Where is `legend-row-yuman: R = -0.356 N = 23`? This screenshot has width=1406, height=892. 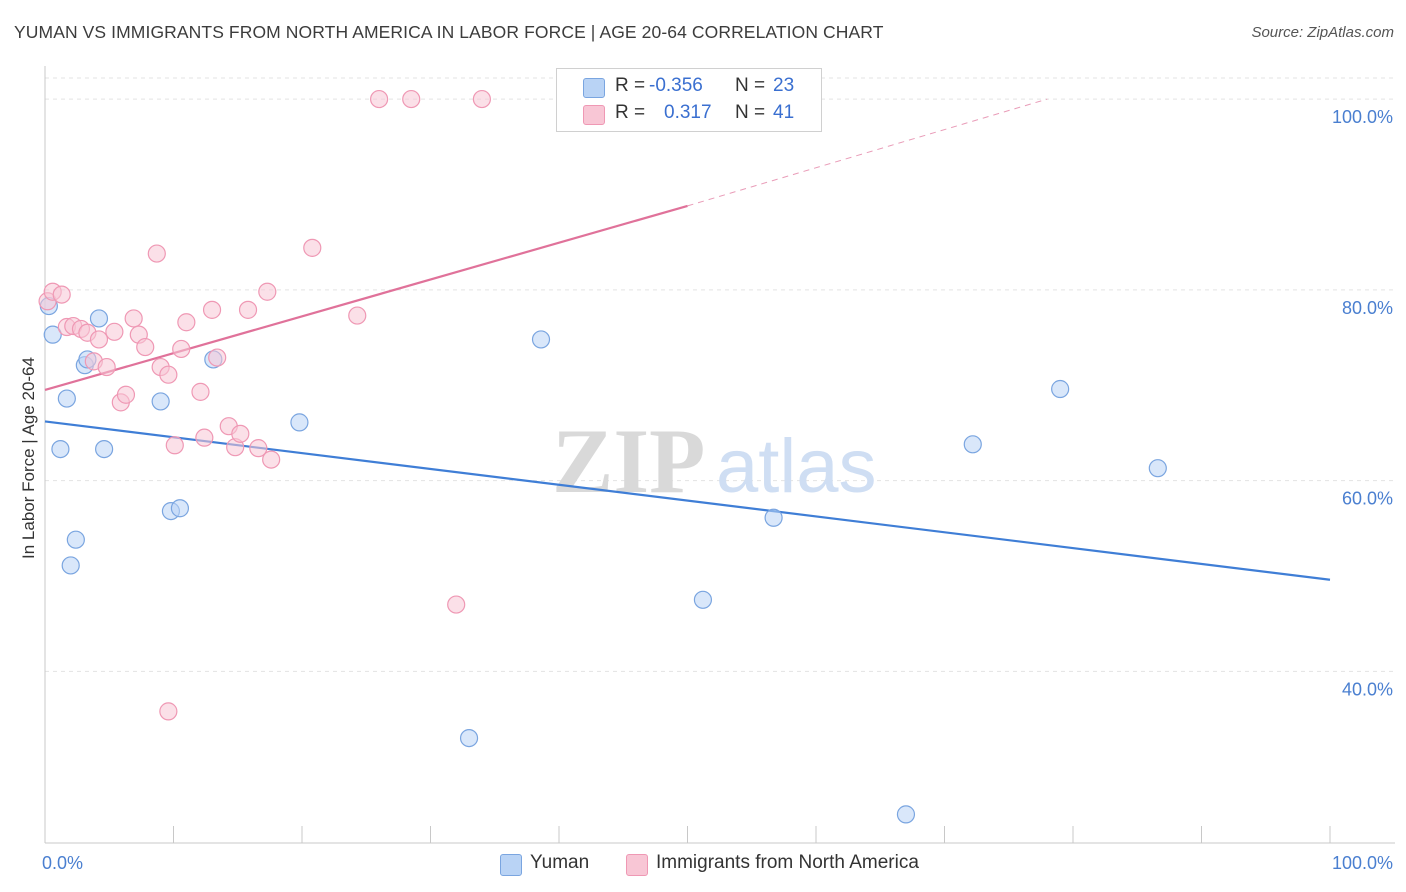
legend-row-yuman: R = -0.356 N = 23 is located at coordinates (689, 87).